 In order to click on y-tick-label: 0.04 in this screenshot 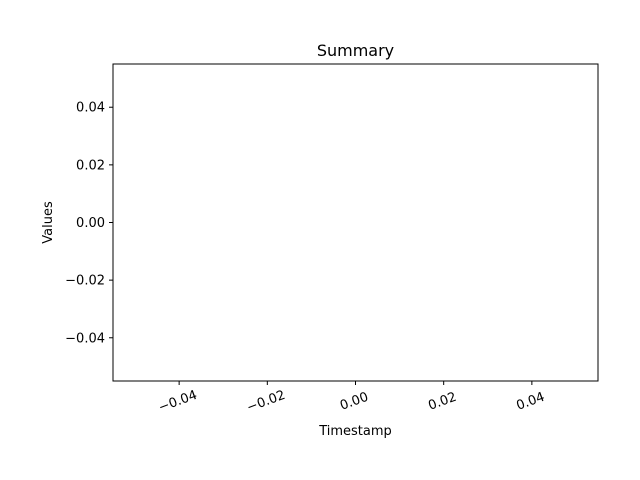, I will do `click(90, 108)`.